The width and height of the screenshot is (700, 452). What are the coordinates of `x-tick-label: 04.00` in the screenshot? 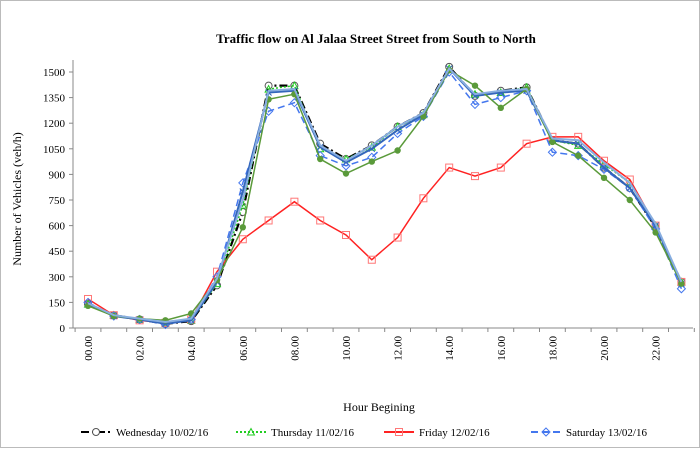 It's located at (192, 348).